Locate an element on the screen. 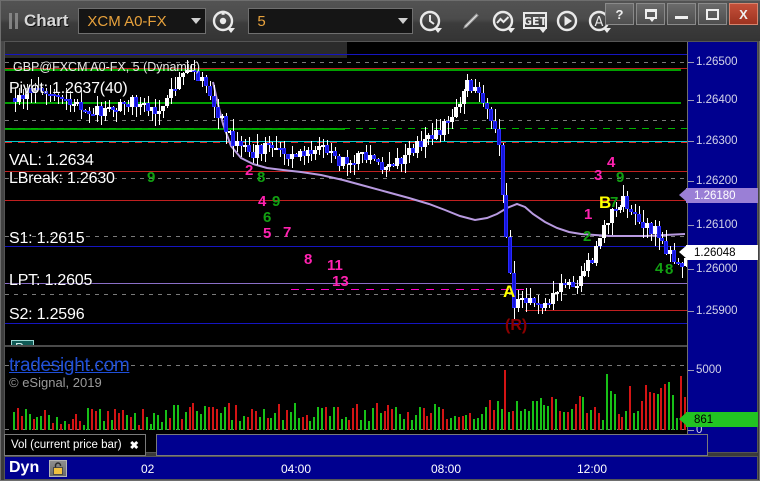 The width and height of the screenshot is (760, 481). close-icon: ✖ is located at coordinates (134, 445).